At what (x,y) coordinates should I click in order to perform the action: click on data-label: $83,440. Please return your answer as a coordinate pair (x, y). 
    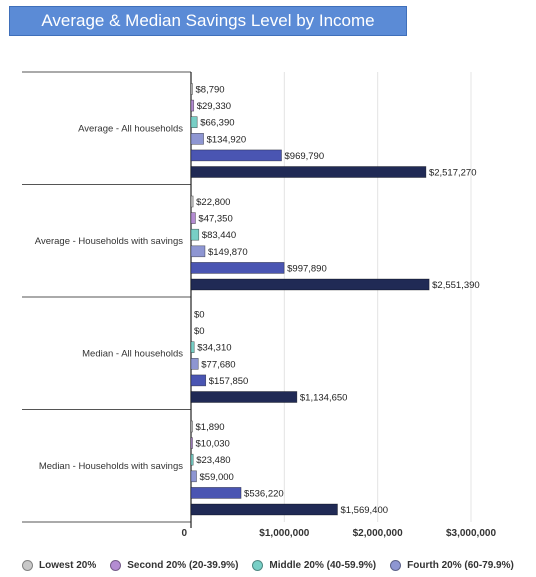
    Looking at the image, I should click on (219, 235).